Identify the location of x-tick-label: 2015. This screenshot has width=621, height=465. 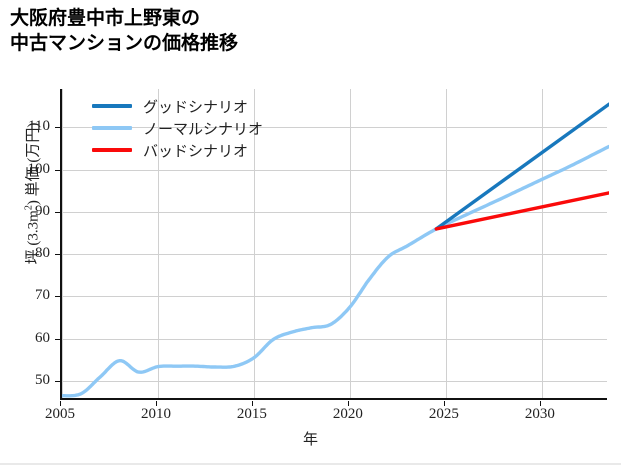
(251, 414).